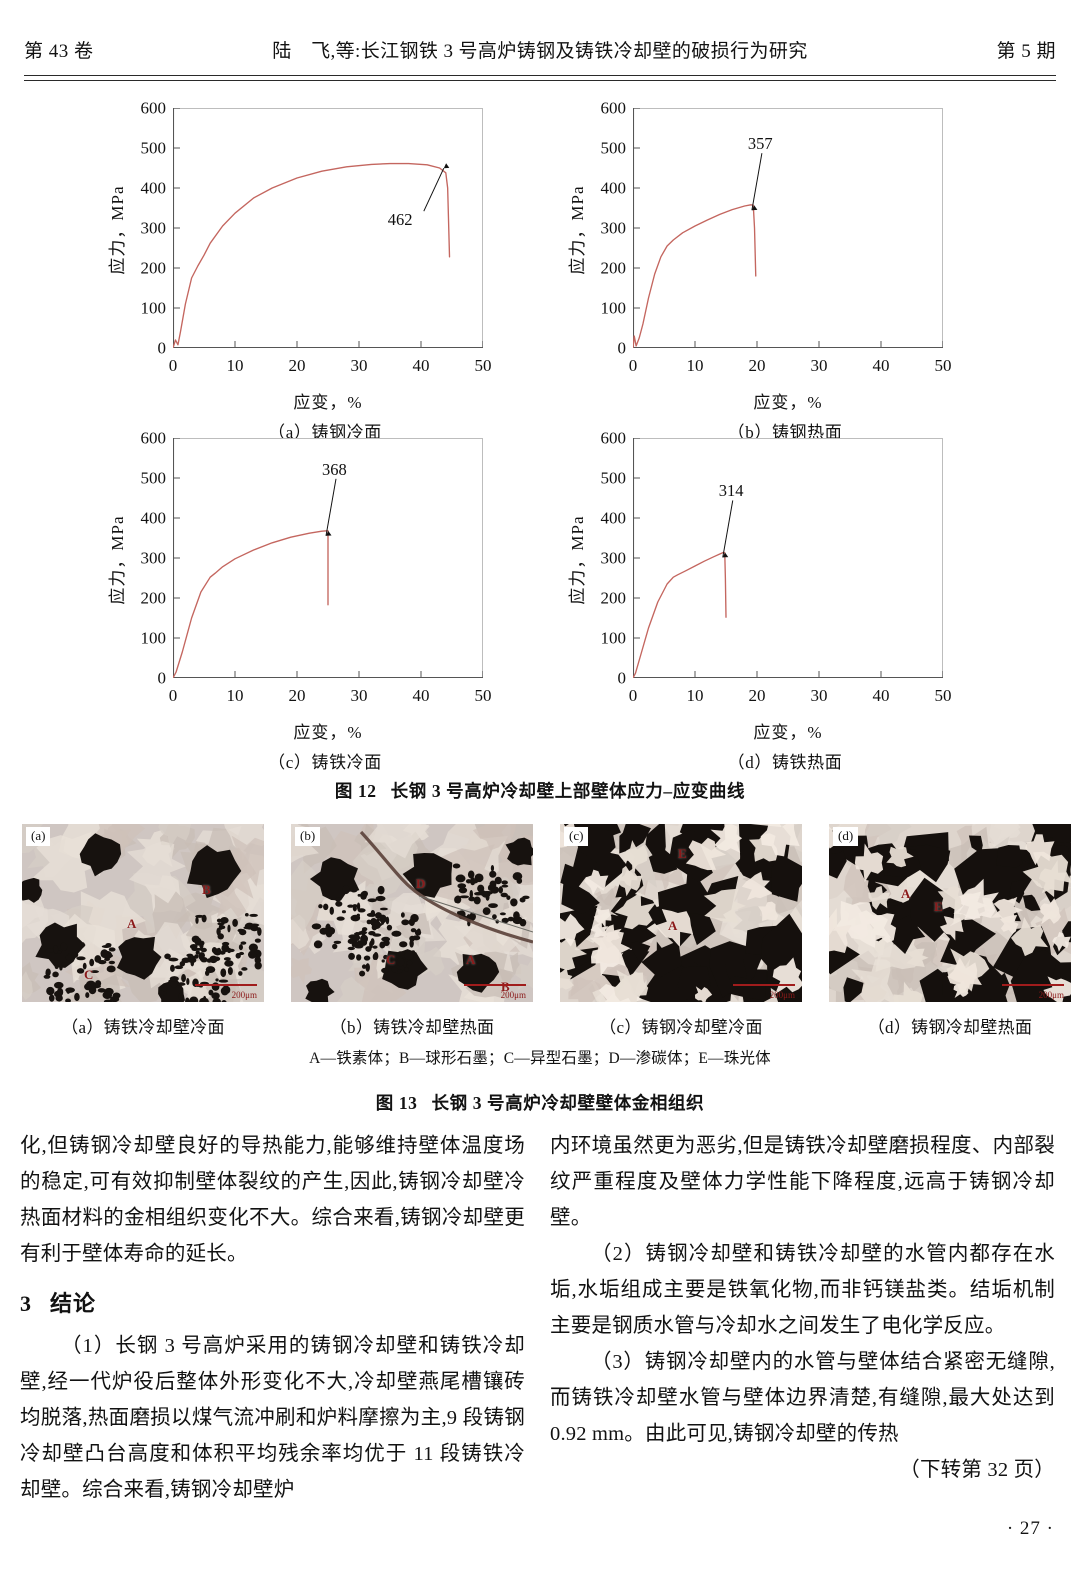  I want to click on chart-b-ytick-300: 300, so click(613, 228).